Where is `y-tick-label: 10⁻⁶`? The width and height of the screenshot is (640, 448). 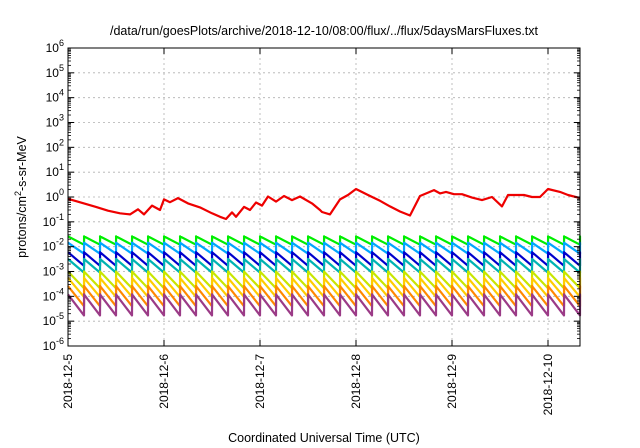
y-tick-label: 10⁻⁶ is located at coordinates (53, 344).